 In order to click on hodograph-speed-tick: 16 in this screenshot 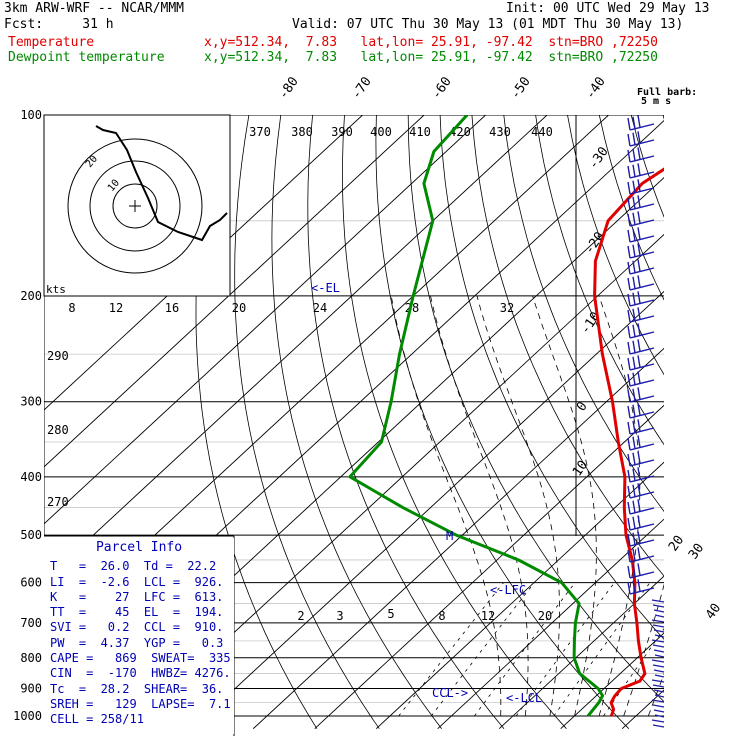, I will do `click(172, 308)`.